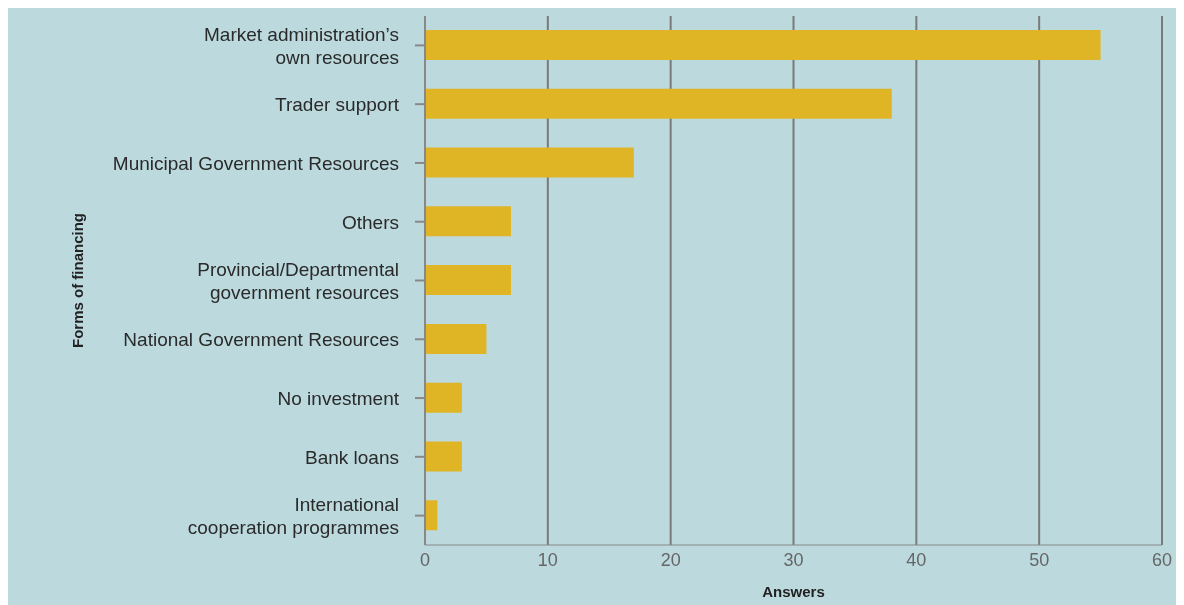 This screenshot has height=605, width=1184. Describe the element at coordinates (255, 163) in the screenshot. I see `y-tick-label: Municipal Government Resources` at that location.